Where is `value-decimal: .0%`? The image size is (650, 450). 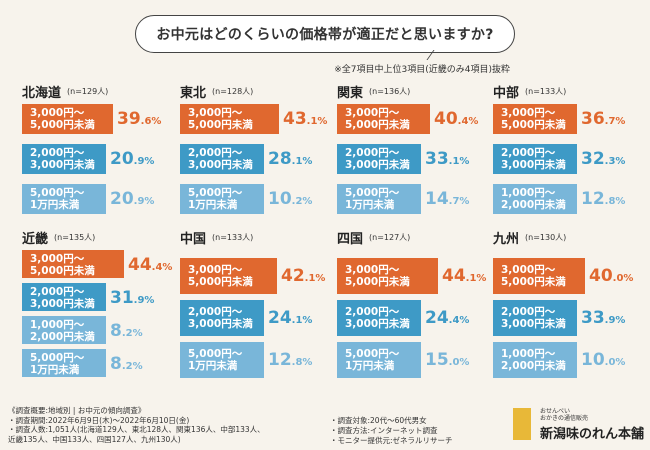
value-decimal: .0% is located at coordinates (623, 278).